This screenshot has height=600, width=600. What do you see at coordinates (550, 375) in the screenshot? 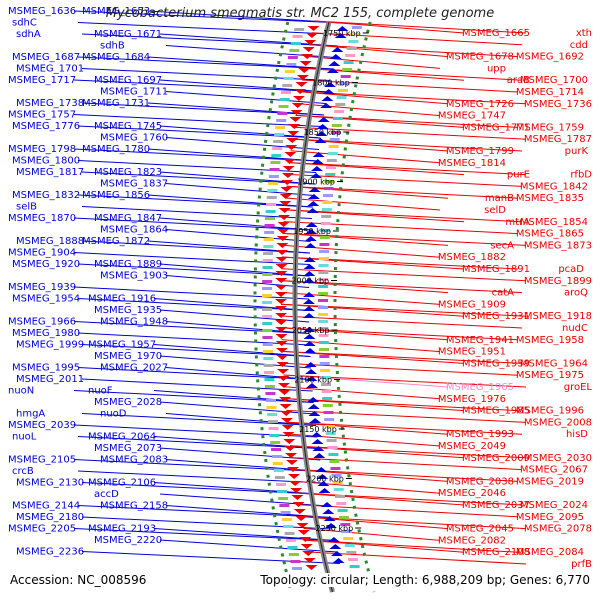
I see `gene-label-right: MSMEG_1975` at bounding box center [550, 375].